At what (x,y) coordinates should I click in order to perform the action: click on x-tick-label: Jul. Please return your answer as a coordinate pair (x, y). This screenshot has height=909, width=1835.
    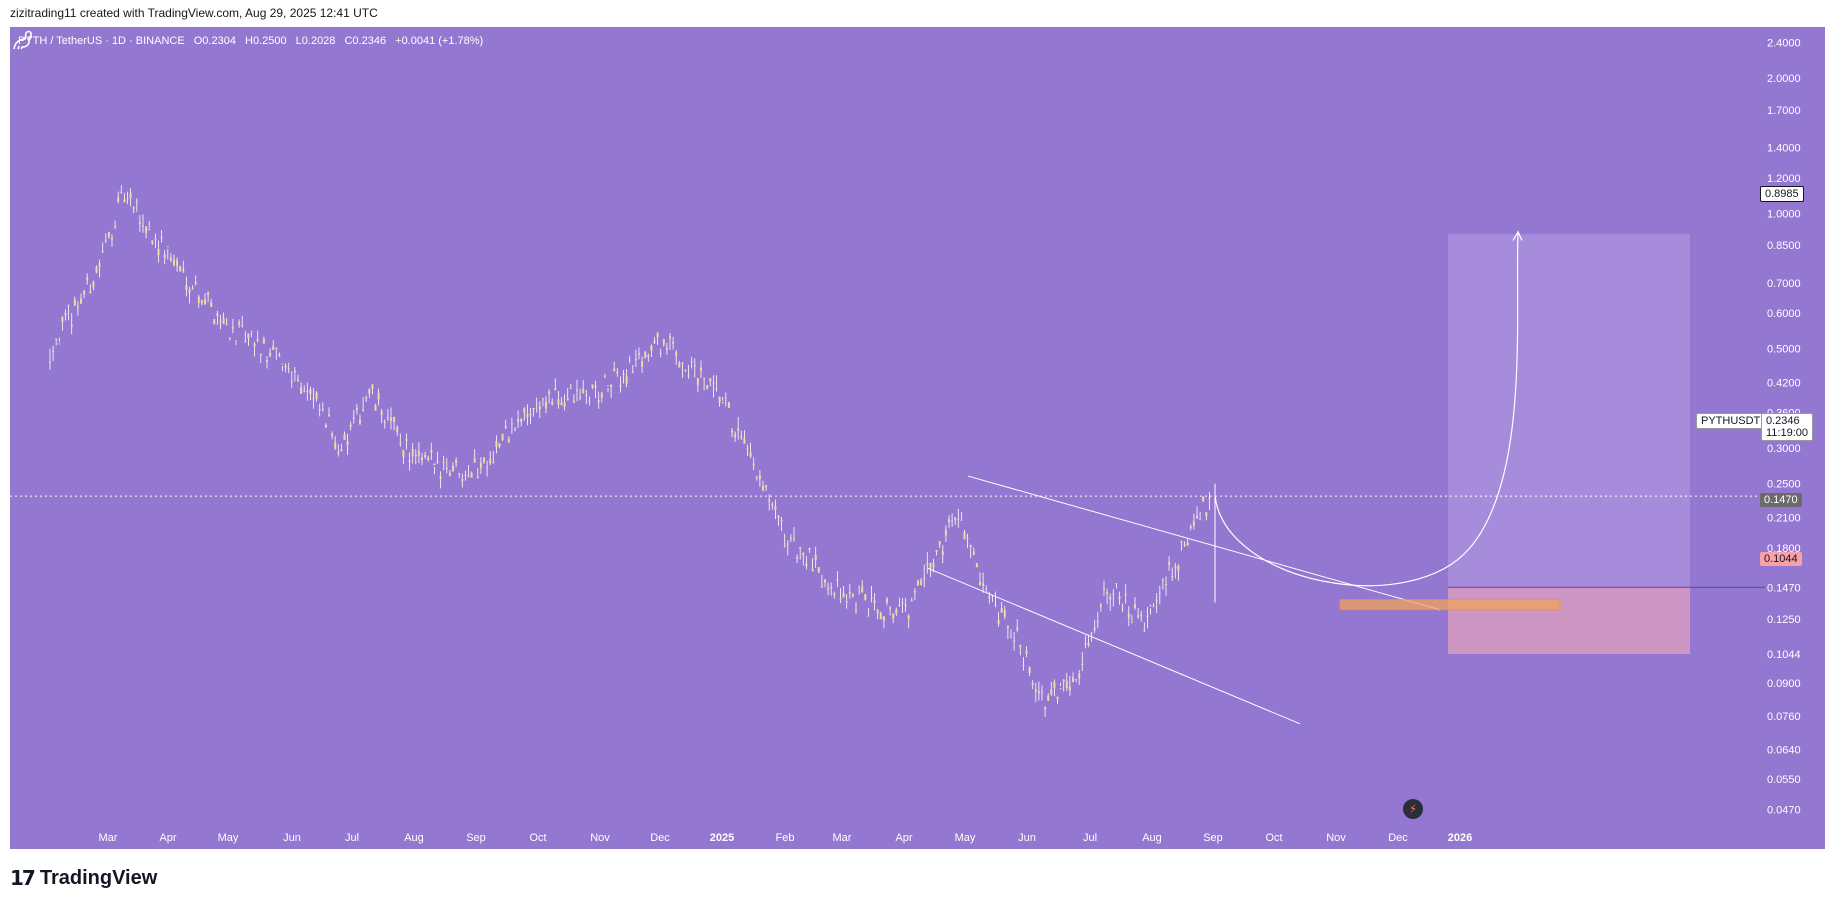
    Looking at the image, I should click on (1090, 838).